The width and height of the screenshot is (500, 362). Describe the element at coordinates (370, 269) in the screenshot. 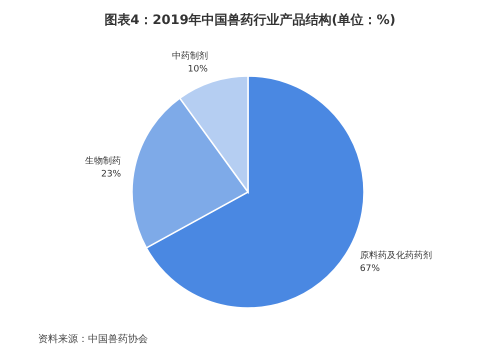

I see `data-label: 67%` at that location.